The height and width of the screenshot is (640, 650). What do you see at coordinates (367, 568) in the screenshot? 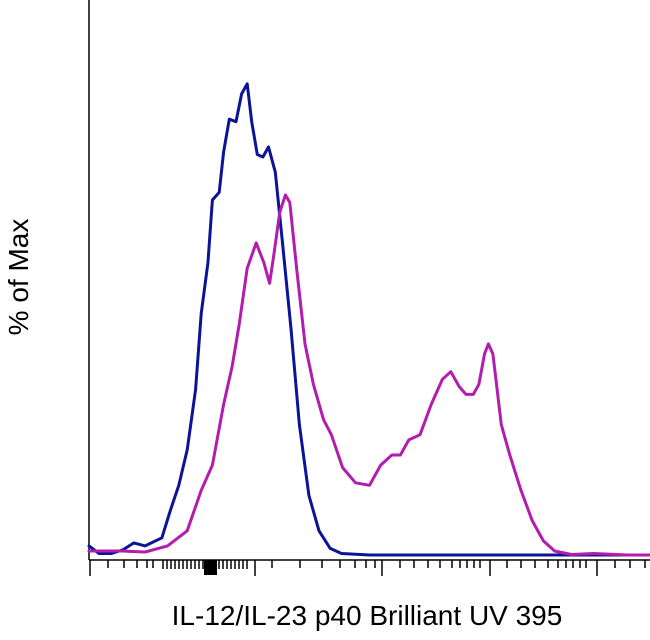
I see `x-axis-ticks` at bounding box center [367, 568].